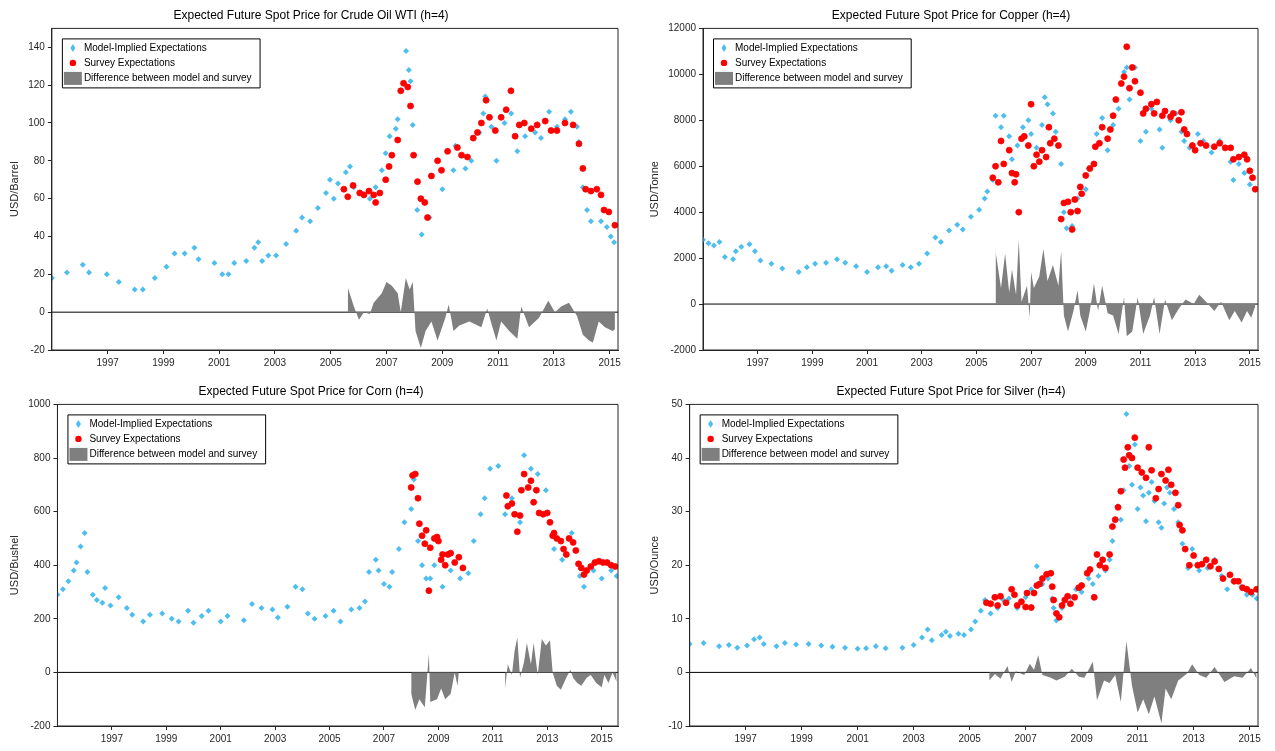  Describe the element at coordinates (40, 725) in the screenshot. I see `y-tick-label: -200` at that location.